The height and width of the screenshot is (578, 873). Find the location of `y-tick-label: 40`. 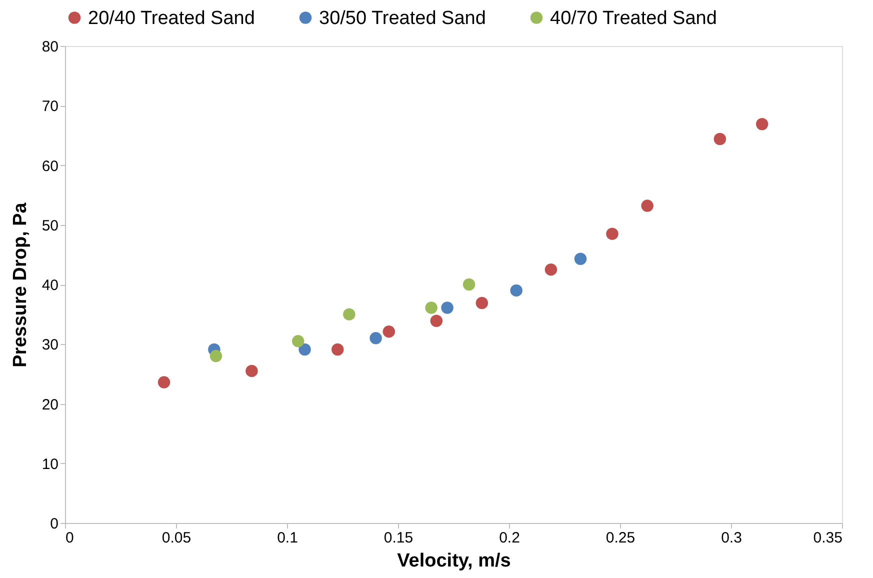

y-tick-label: 40 is located at coordinates (50, 285).